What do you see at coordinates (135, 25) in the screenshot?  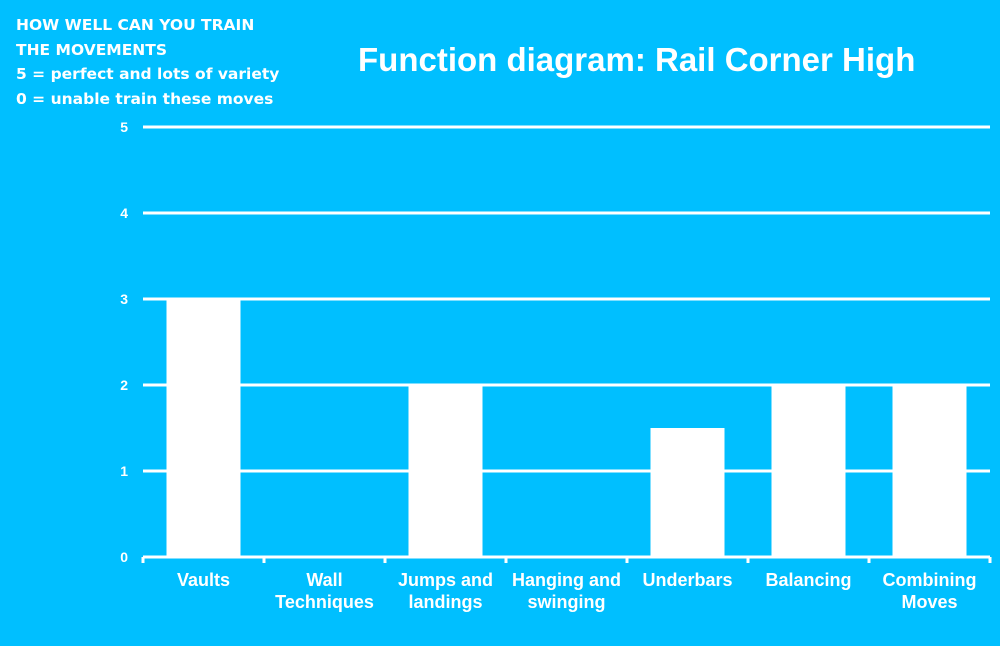 I see `scale-note-line: HOW WELL CAN YOU TRAIN` at bounding box center [135, 25].